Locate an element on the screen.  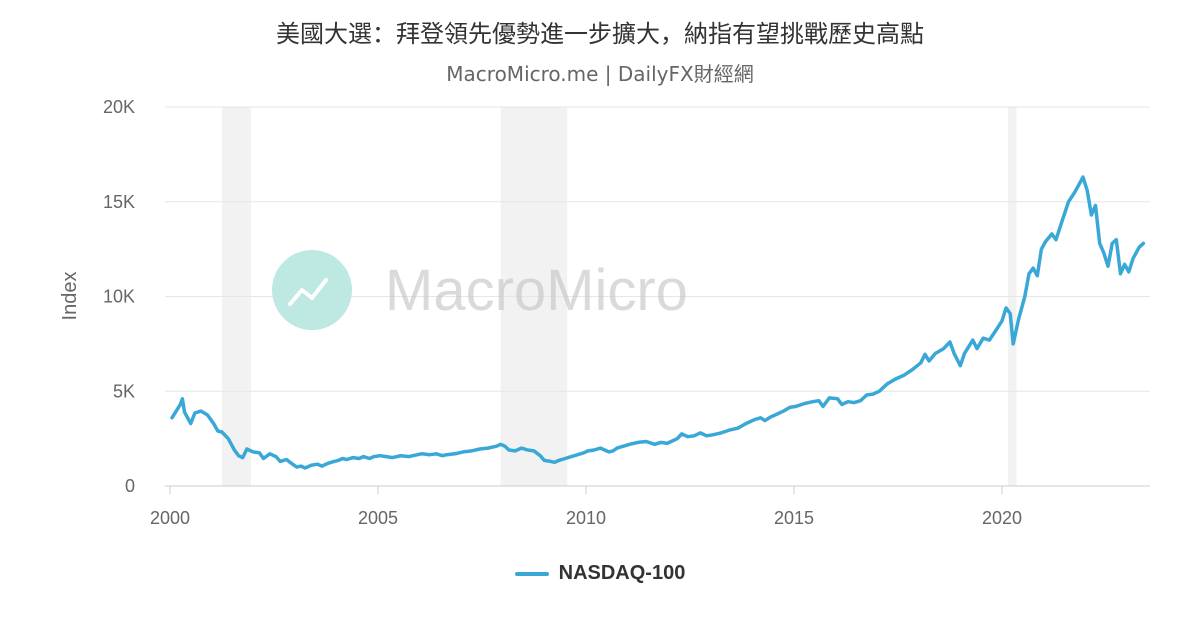
y-tick-label: 15K is located at coordinates (119, 202).